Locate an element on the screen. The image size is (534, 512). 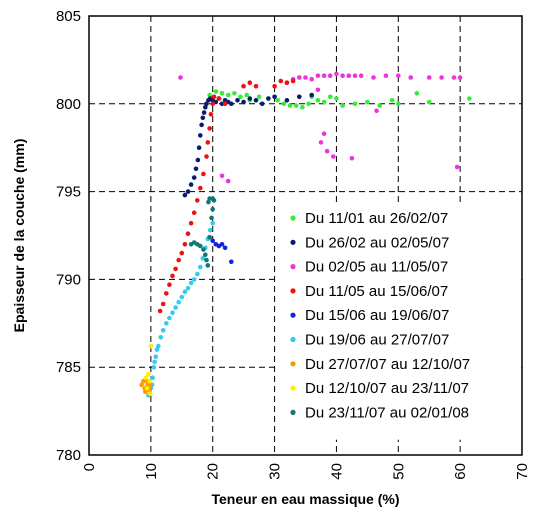
legend-label: Du 11/01 au 26/02/07 is located at coordinates (376, 218).